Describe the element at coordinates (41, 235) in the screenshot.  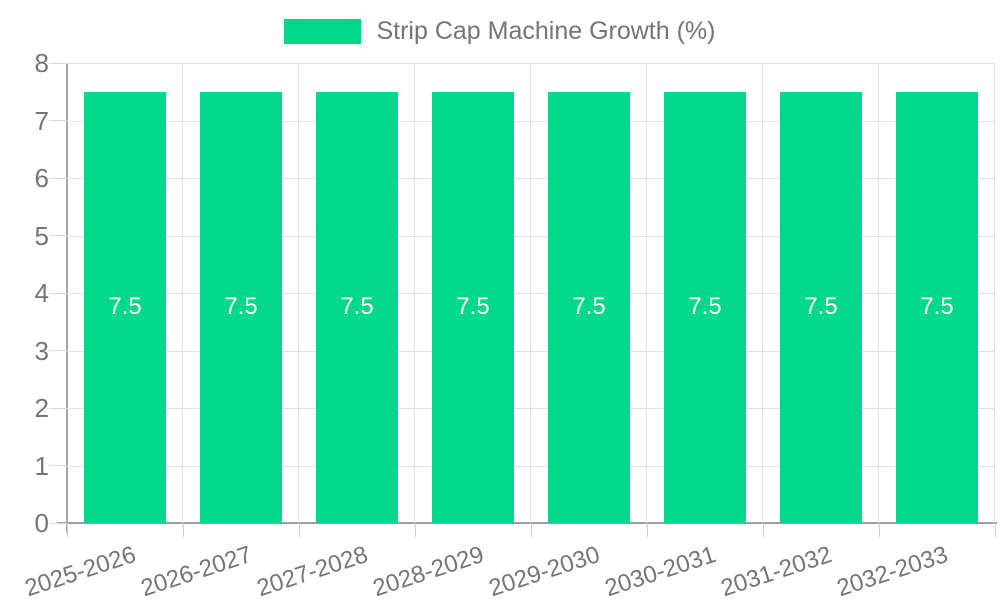
I see `y-tick-label-5: 5` at that location.